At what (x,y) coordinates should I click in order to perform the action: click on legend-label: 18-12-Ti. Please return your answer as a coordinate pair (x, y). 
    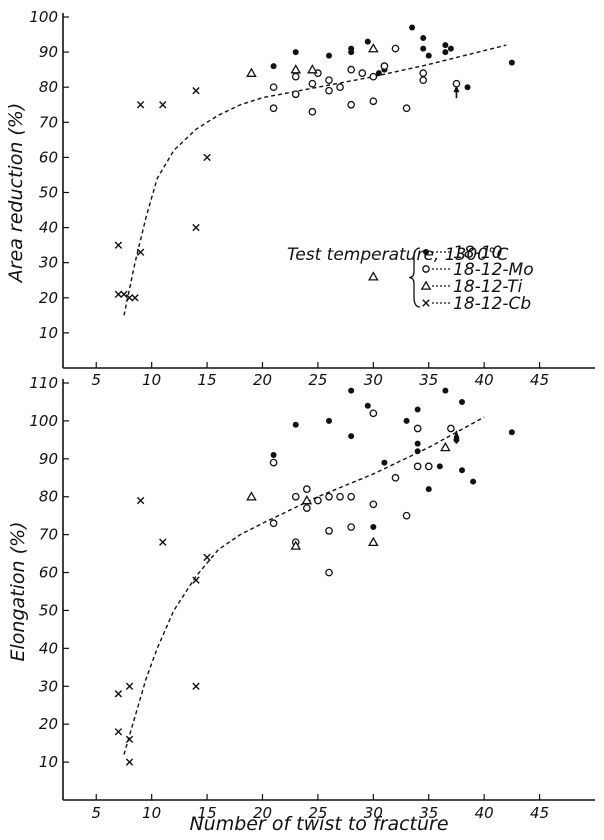
    Looking at the image, I should click on (488, 287).